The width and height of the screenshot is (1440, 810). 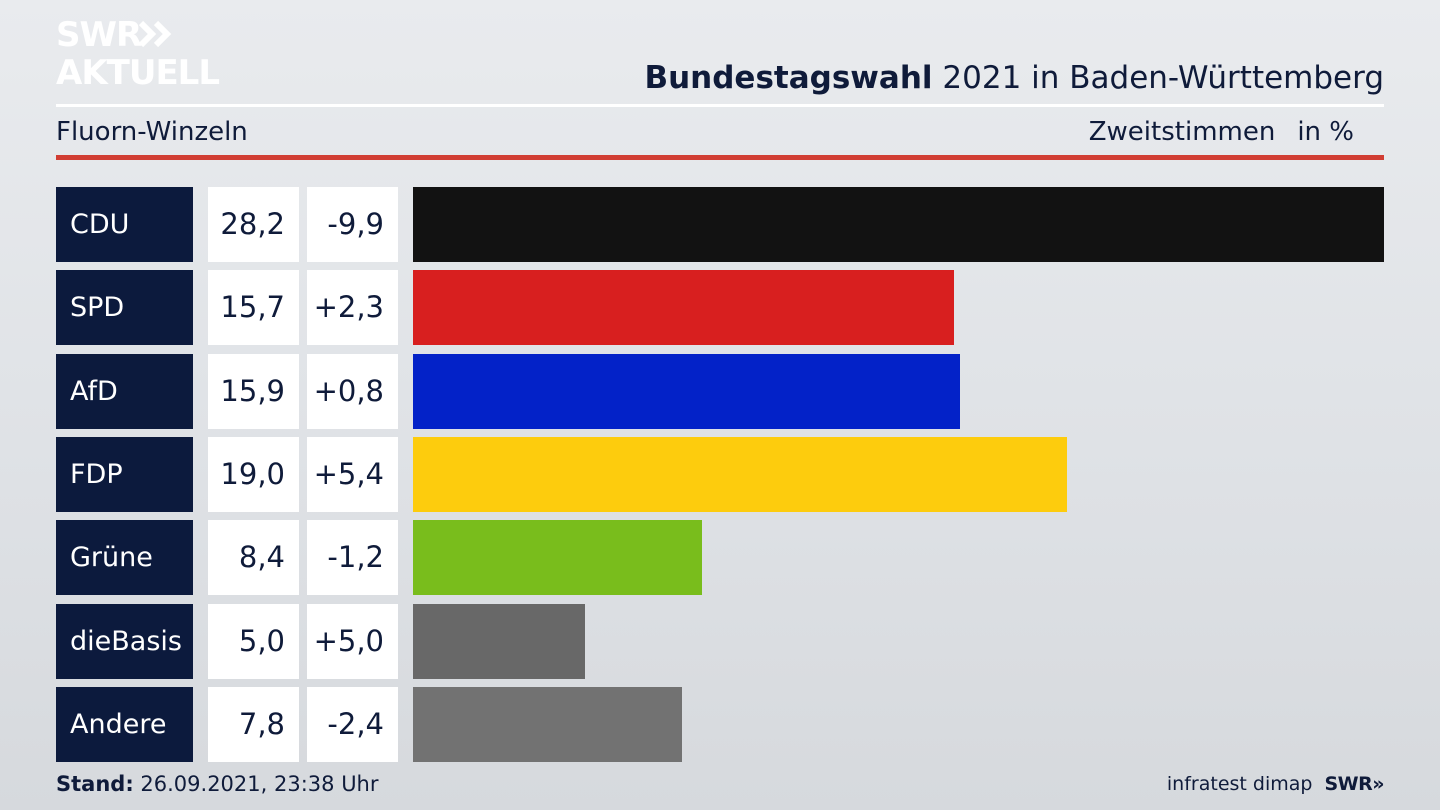 I want to click on chart-row: Grüne 8,4 -1,2, so click(x=720, y=557).